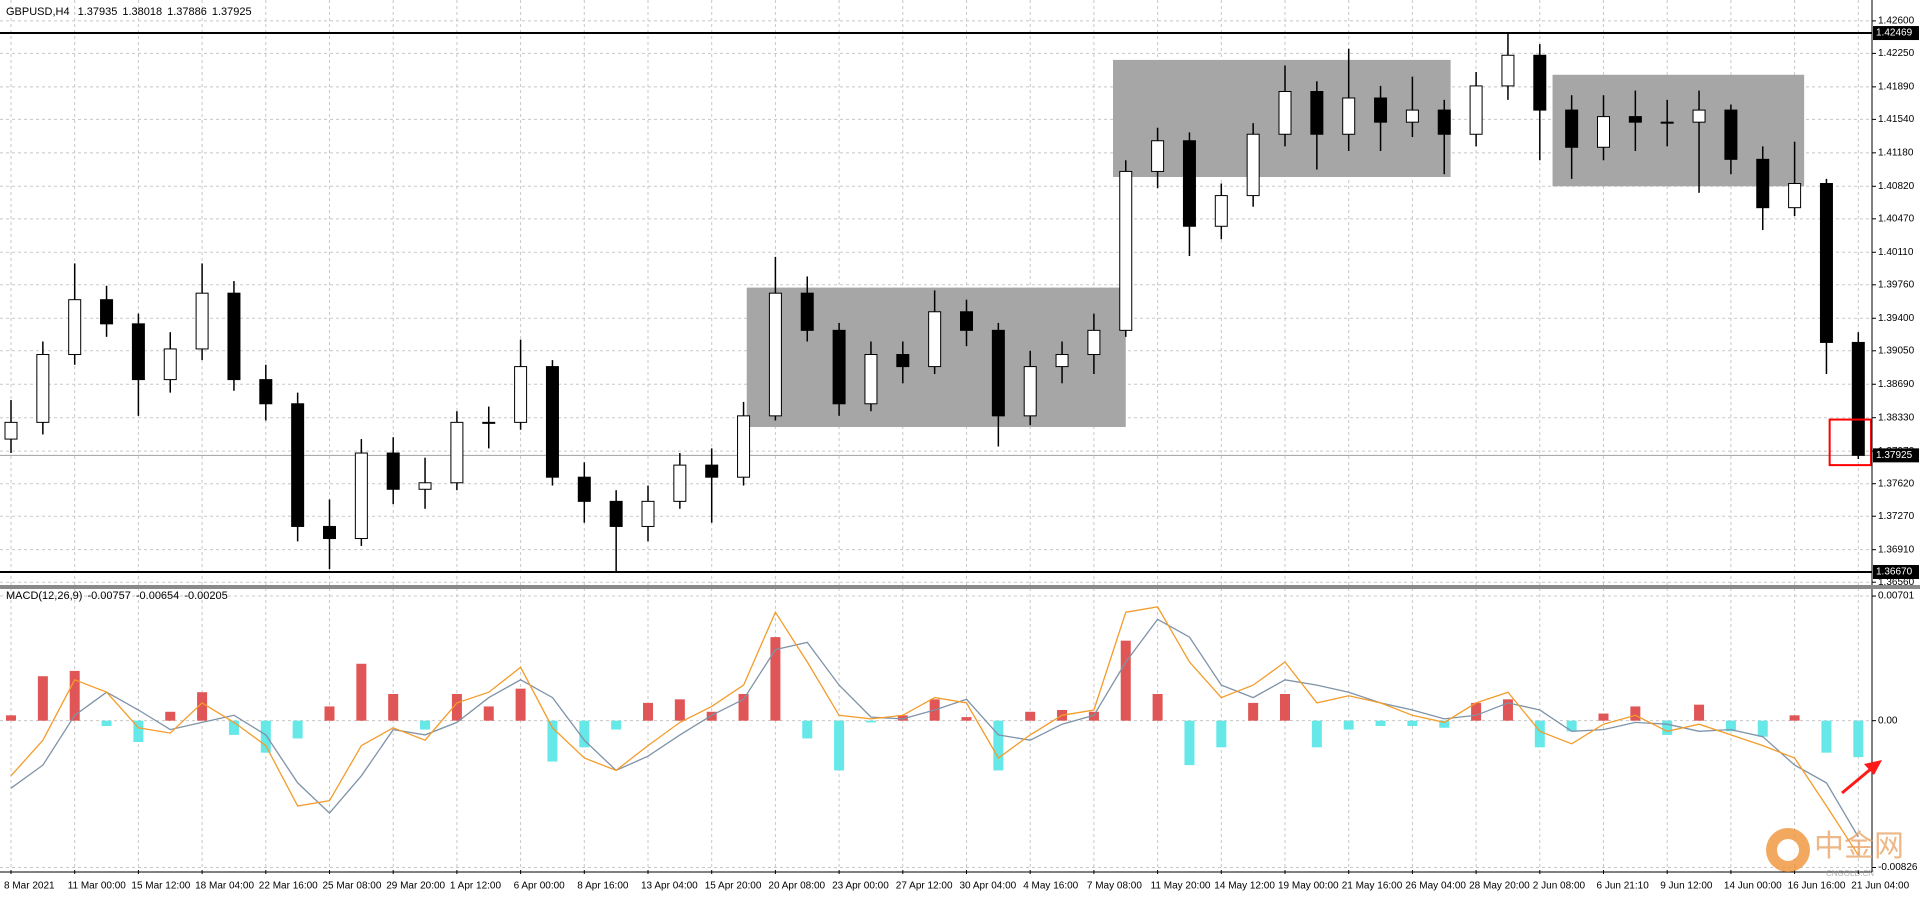  I want to click on watermark: 中金网 CNGOLD.CN, so click(1835, 853).